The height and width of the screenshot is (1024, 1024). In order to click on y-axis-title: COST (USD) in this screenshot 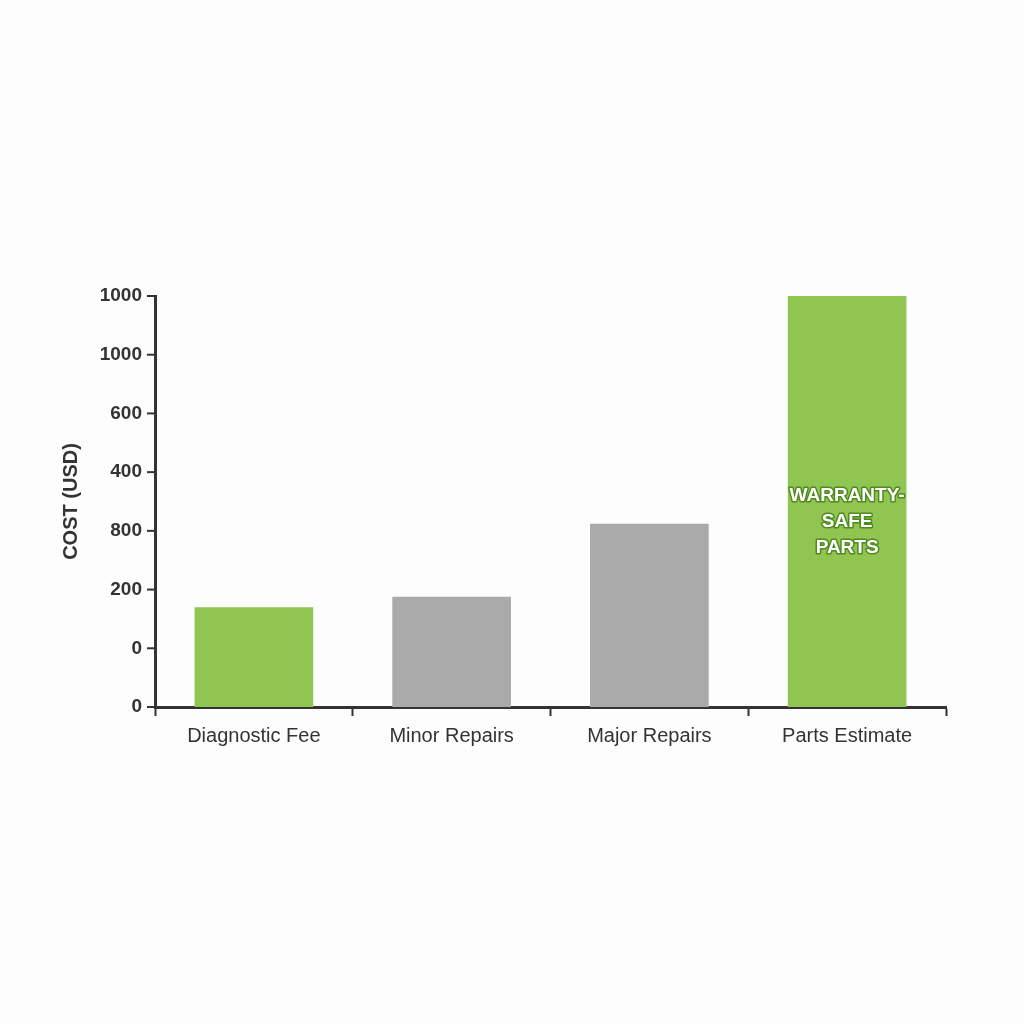, I will do `click(69, 501)`.